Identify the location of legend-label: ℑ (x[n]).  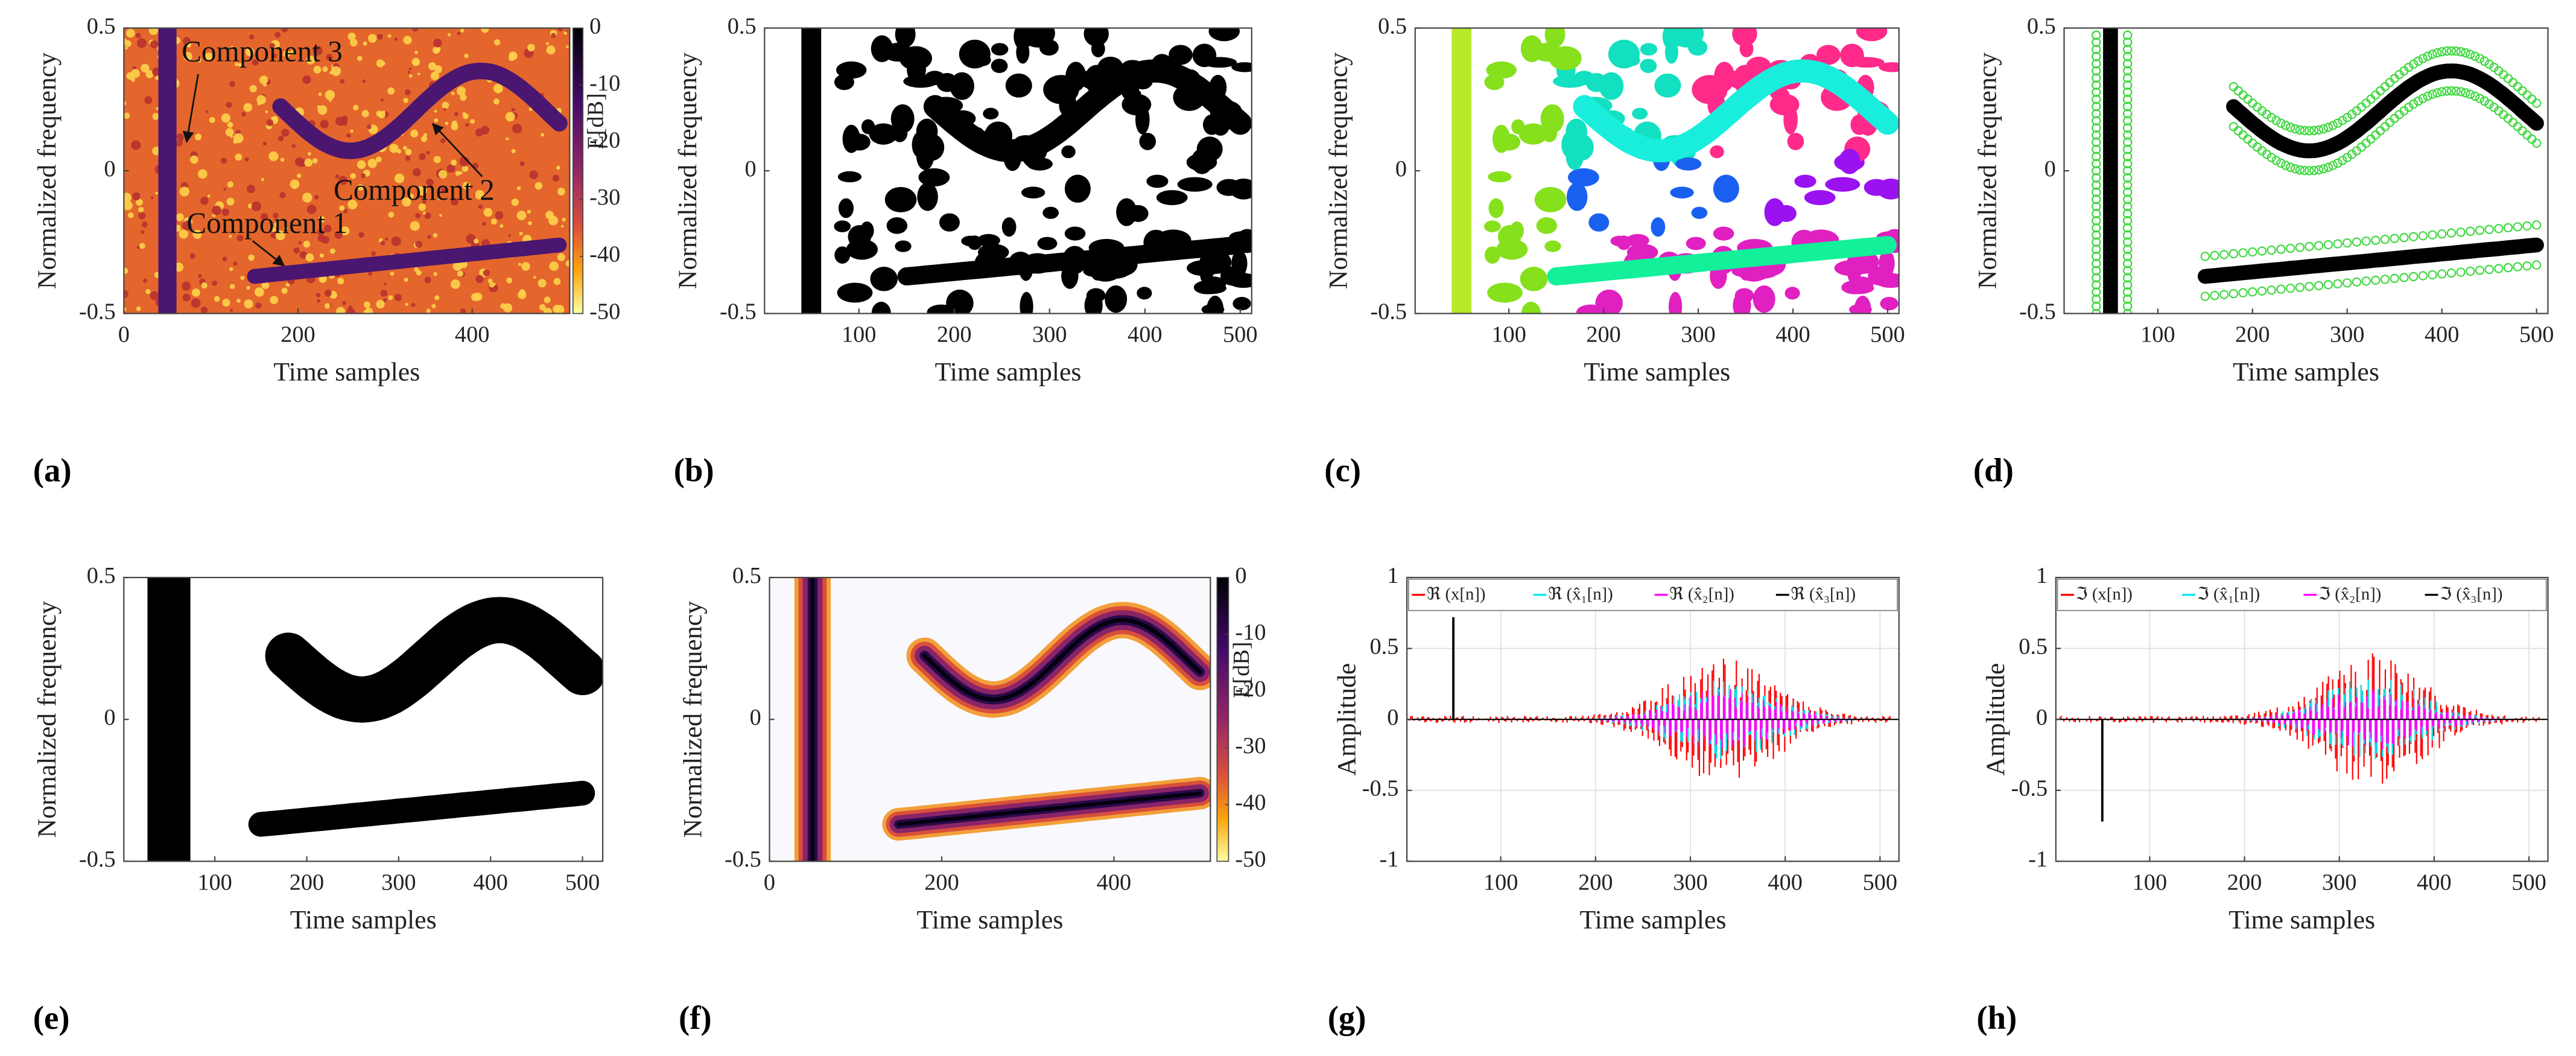
(2104, 594).